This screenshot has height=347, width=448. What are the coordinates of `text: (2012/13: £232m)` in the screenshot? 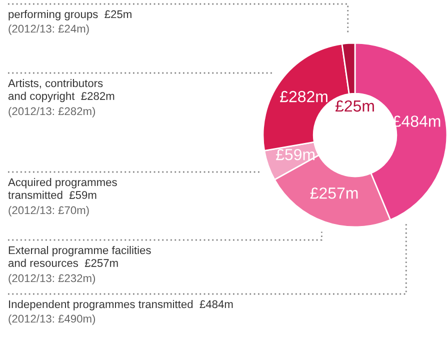 It's located at (52, 279).